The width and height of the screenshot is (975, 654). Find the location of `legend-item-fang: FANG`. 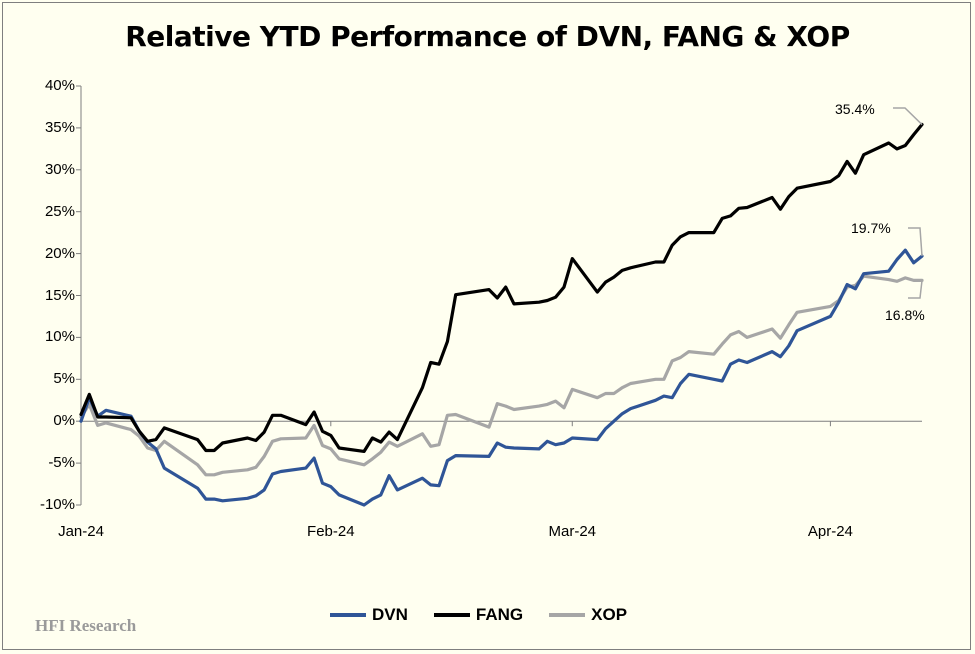

legend-item-fang: FANG is located at coordinates (478, 615).